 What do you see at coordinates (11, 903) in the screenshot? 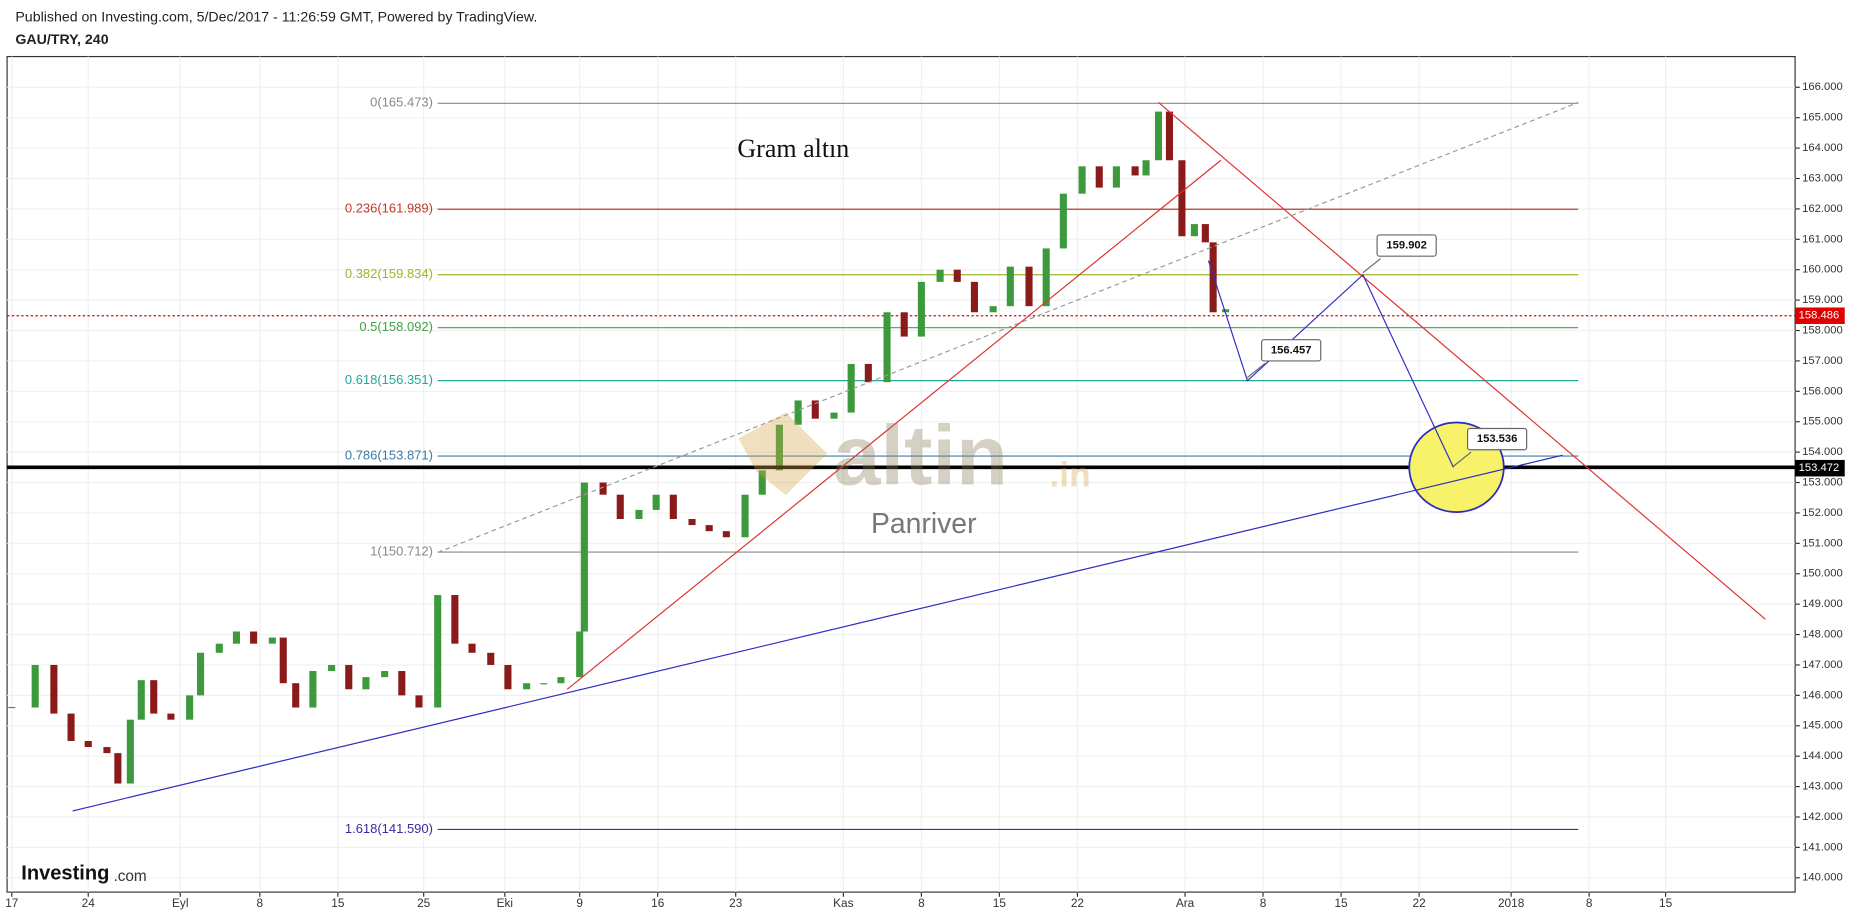
I see `x-tick-label: 17` at bounding box center [11, 903].